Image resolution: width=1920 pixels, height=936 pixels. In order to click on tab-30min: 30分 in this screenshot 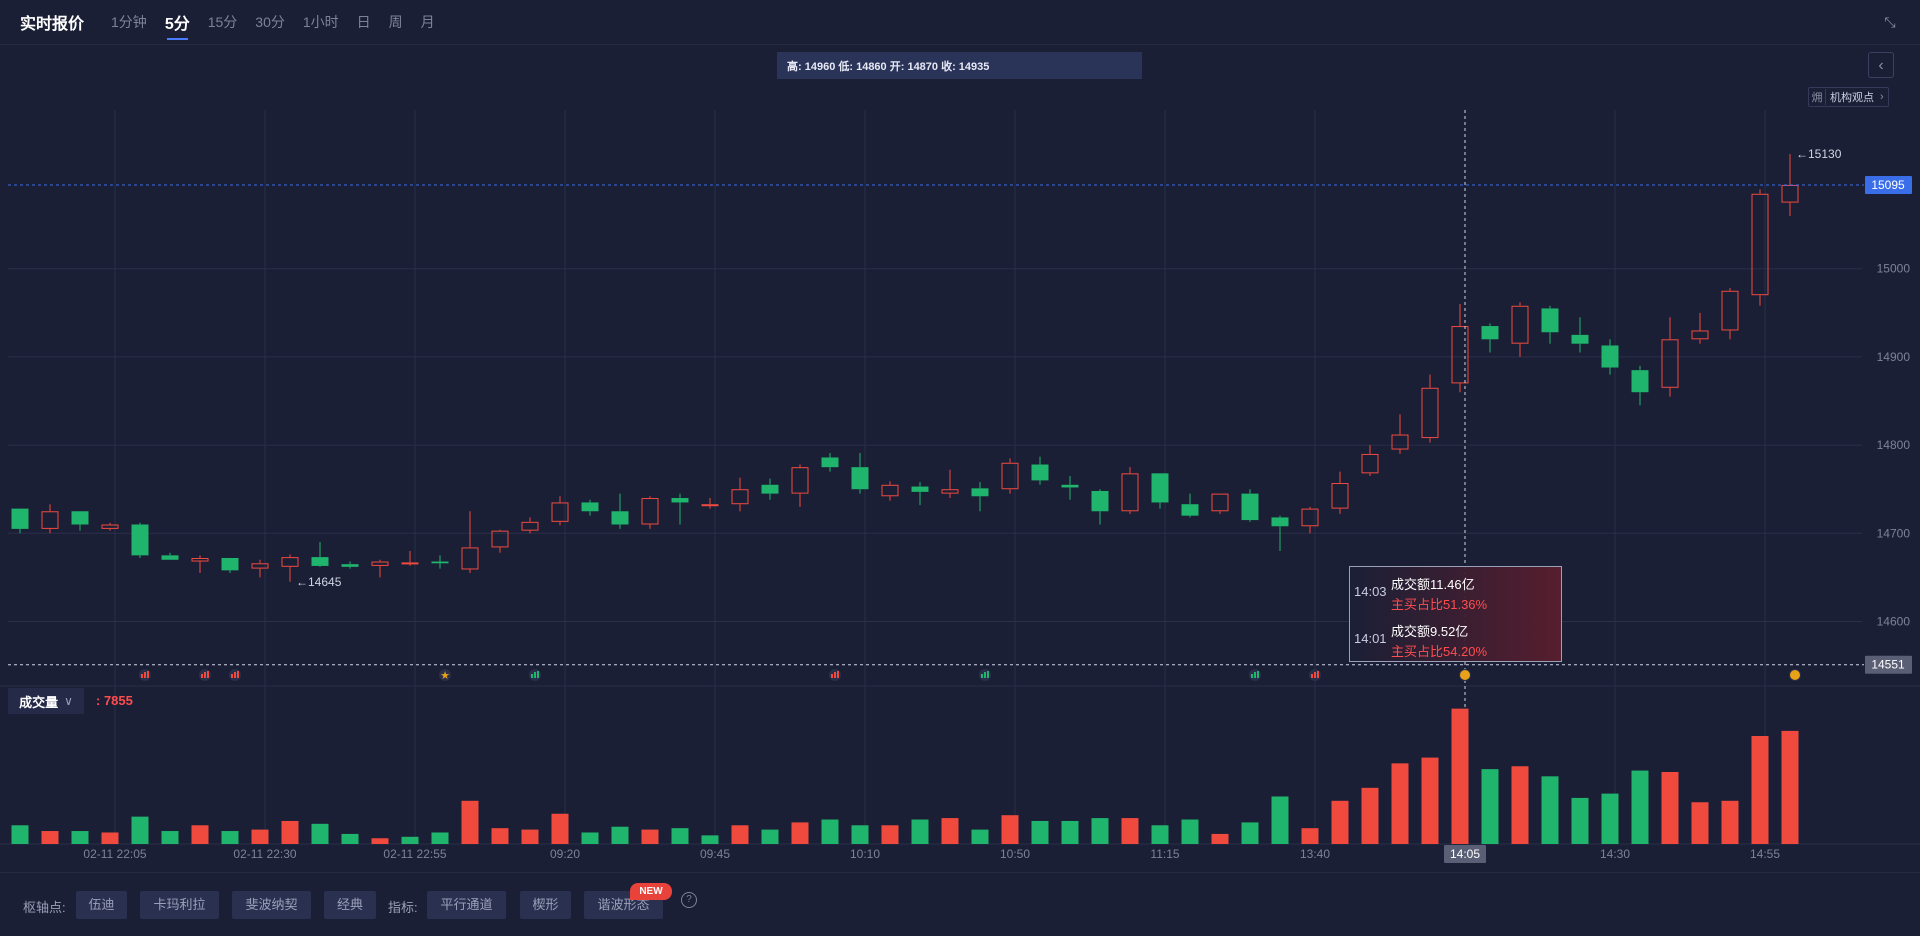, I will do `click(270, 22)`.